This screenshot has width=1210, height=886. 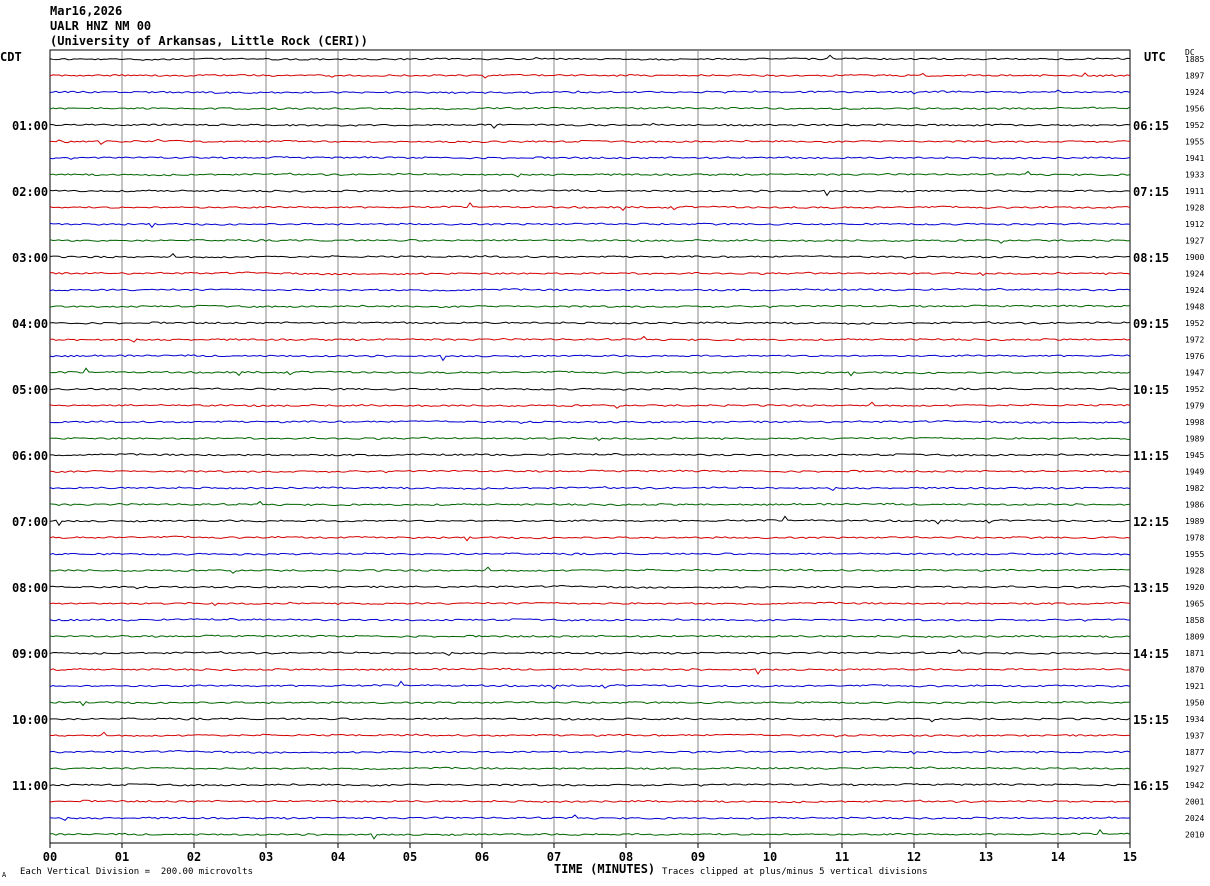 I want to click on right-timezone-label: UTC, so click(x=1155, y=57).